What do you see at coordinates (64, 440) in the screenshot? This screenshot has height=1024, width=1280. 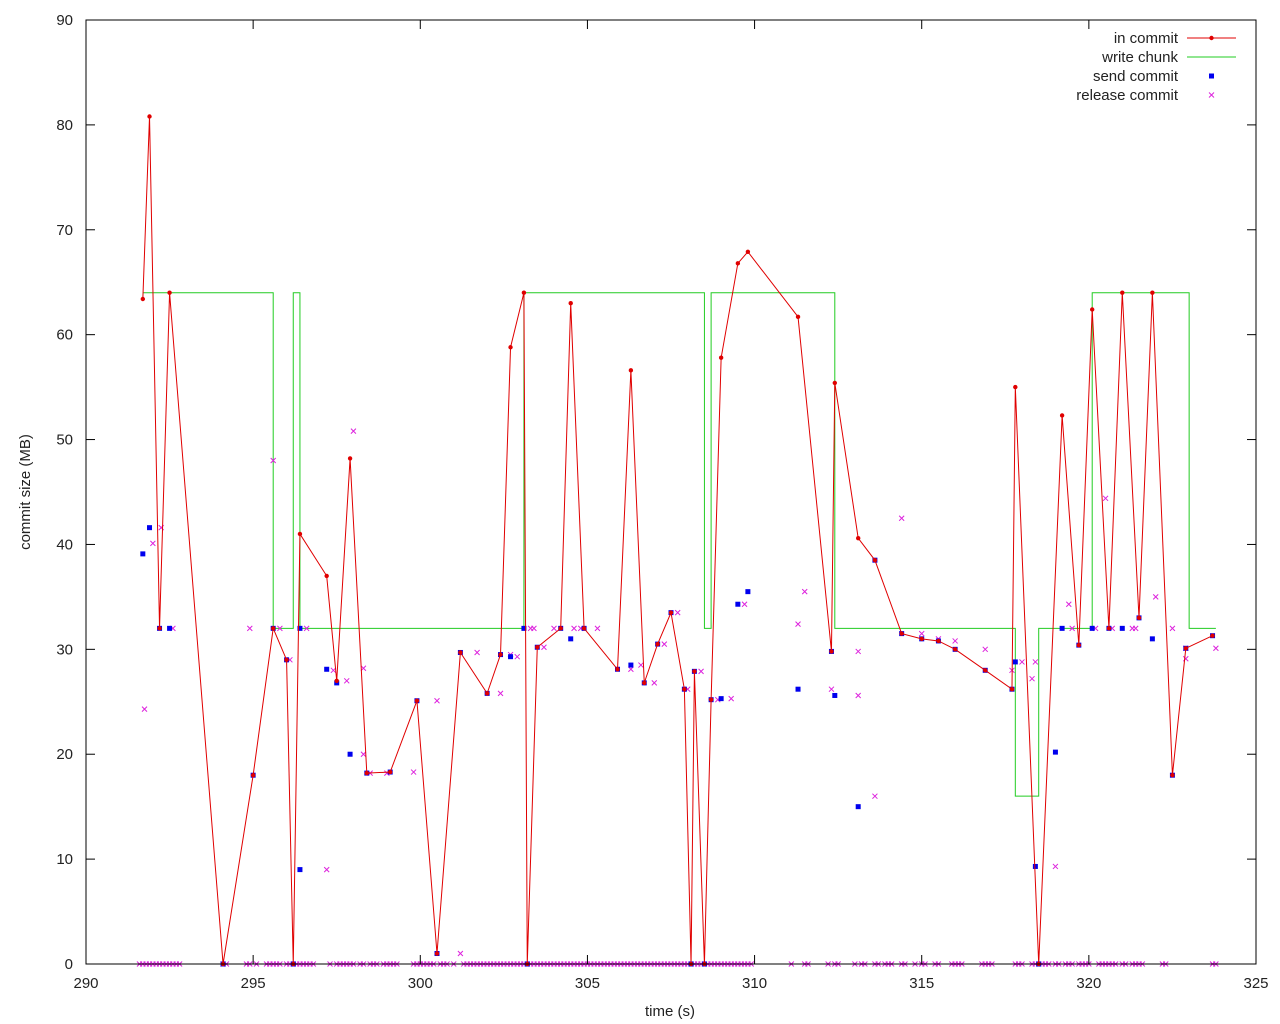 I see `y-tick-label: 50` at bounding box center [64, 440].